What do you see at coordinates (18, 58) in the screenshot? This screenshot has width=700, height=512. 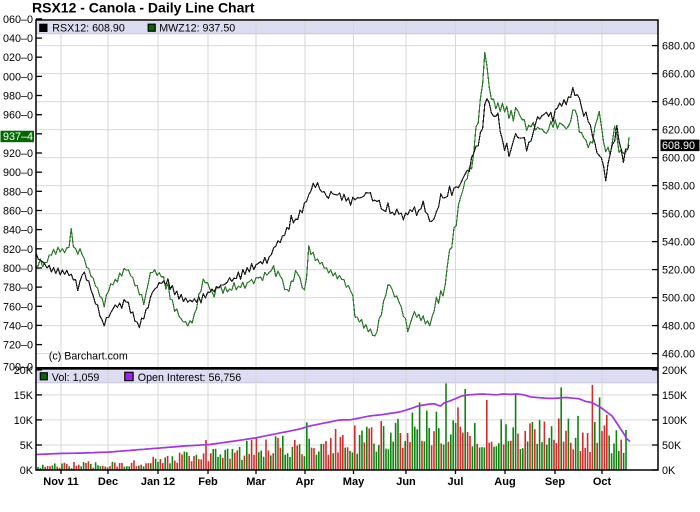 I see `svg-text: 020–0` at bounding box center [18, 58].